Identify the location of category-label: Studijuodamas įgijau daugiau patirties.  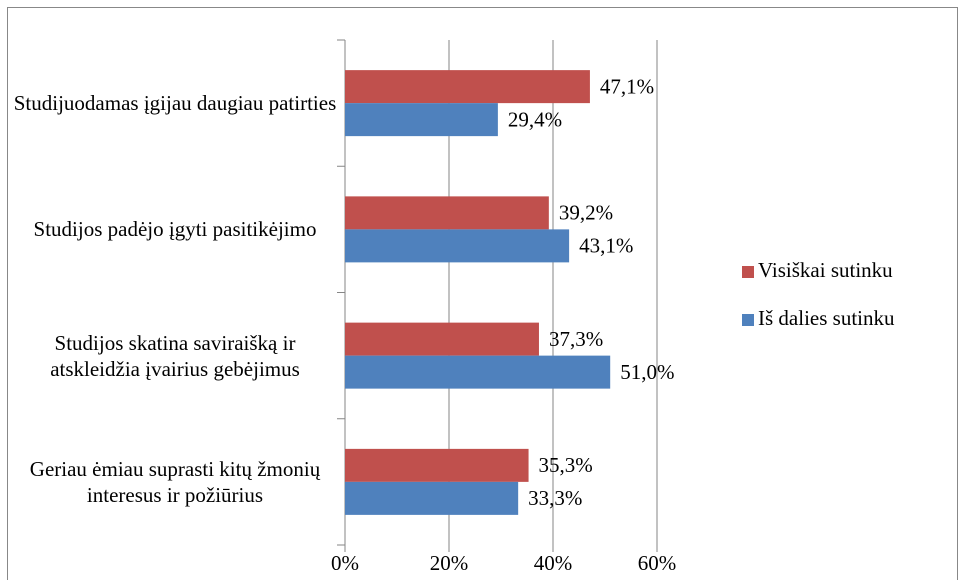
(175, 103).